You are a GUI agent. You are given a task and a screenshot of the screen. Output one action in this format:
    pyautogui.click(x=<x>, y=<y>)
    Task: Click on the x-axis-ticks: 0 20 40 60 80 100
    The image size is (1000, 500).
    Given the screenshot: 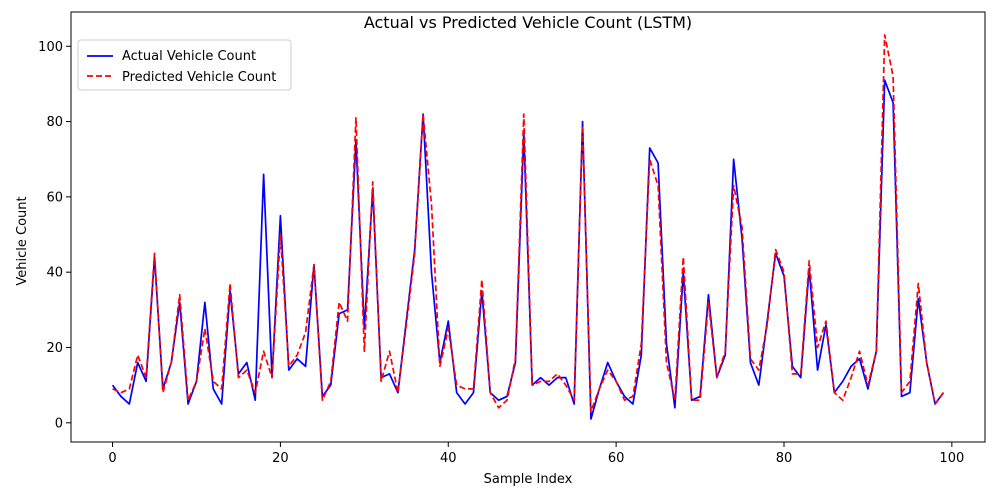 What is the action you would take?
    pyautogui.click(x=536, y=454)
    